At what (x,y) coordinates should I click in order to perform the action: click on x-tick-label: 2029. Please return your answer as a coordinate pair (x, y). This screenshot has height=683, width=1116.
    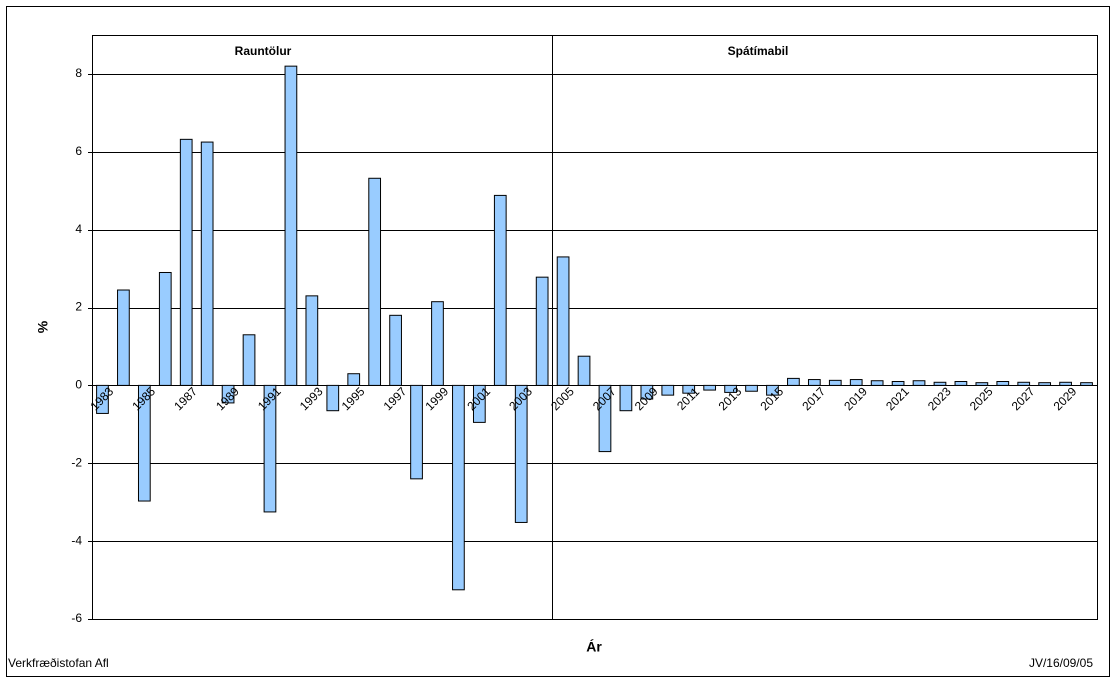
    Looking at the image, I should click on (1065, 398).